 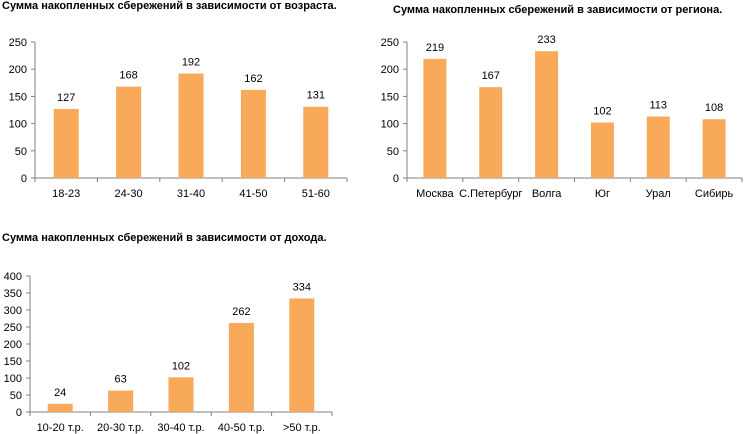 What do you see at coordinates (129, 194) in the screenshot?
I see `age-category-label: 24-30` at bounding box center [129, 194].